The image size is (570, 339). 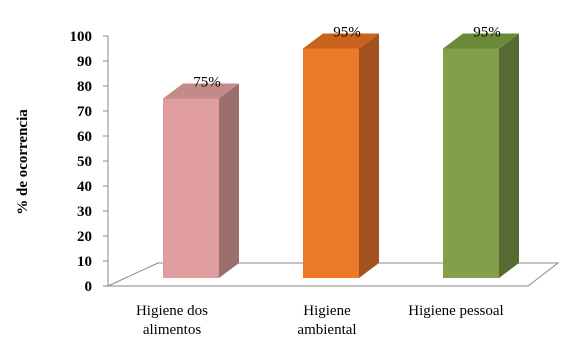 What do you see at coordinates (172, 311) in the screenshot?
I see `category-label: Higiene dos` at bounding box center [172, 311].